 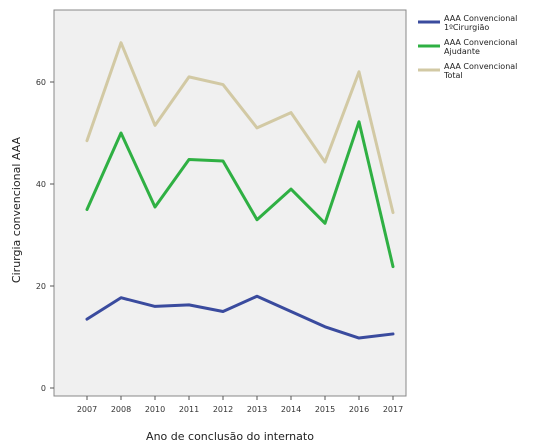 What do you see at coordinates (41, 82) in the screenshot?
I see `y-tick-label: 60` at bounding box center [41, 82].